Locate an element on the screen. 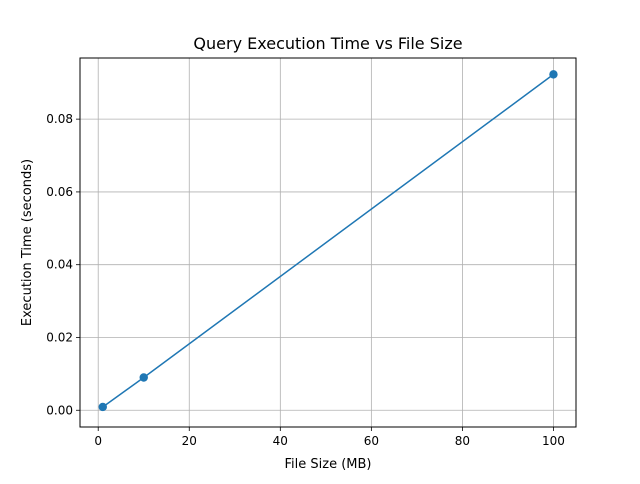 This screenshot has height=484, width=640. y-axis: 0.00 0.02 0.04 0.06 0.08 is located at coordinates (63, 264).